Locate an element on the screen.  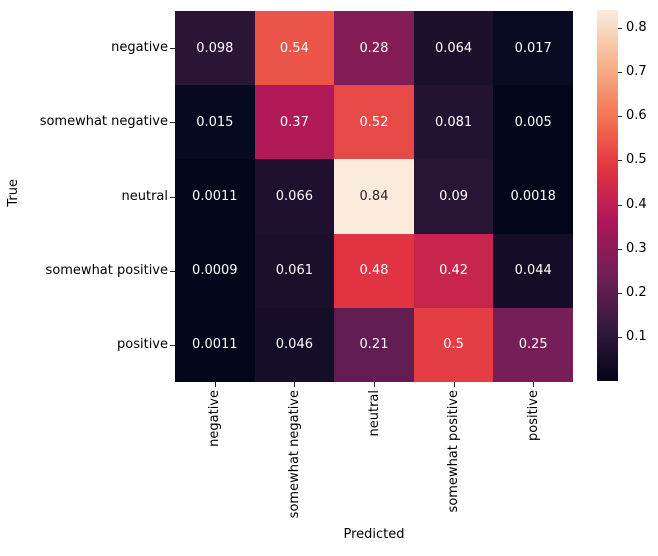
heatmap-cell: 0.84 is located at coordinates (374, 196).